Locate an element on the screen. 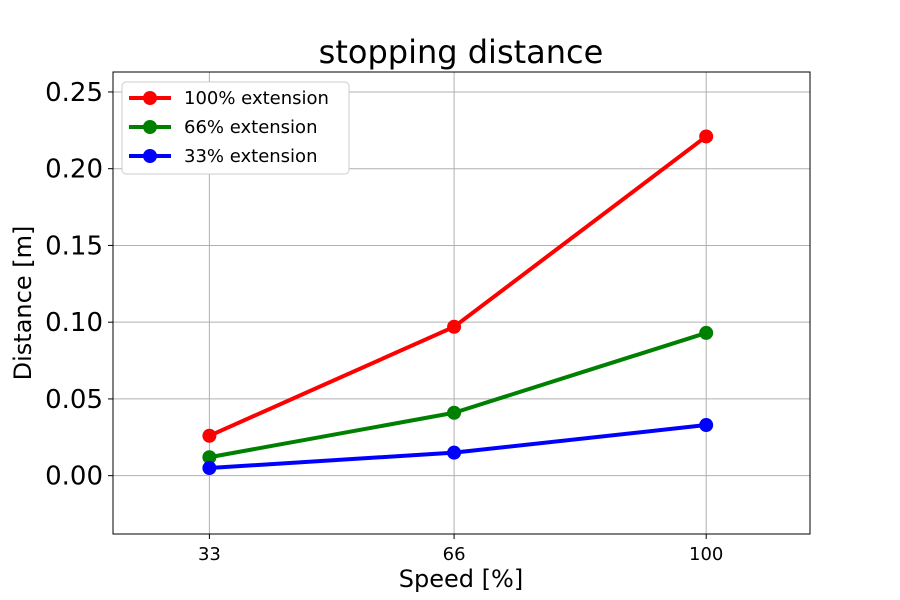 Image resolution: width=900 pixels, height=600 pixels. y-tick-label: 0.05 is located at coordinates (74, 400).